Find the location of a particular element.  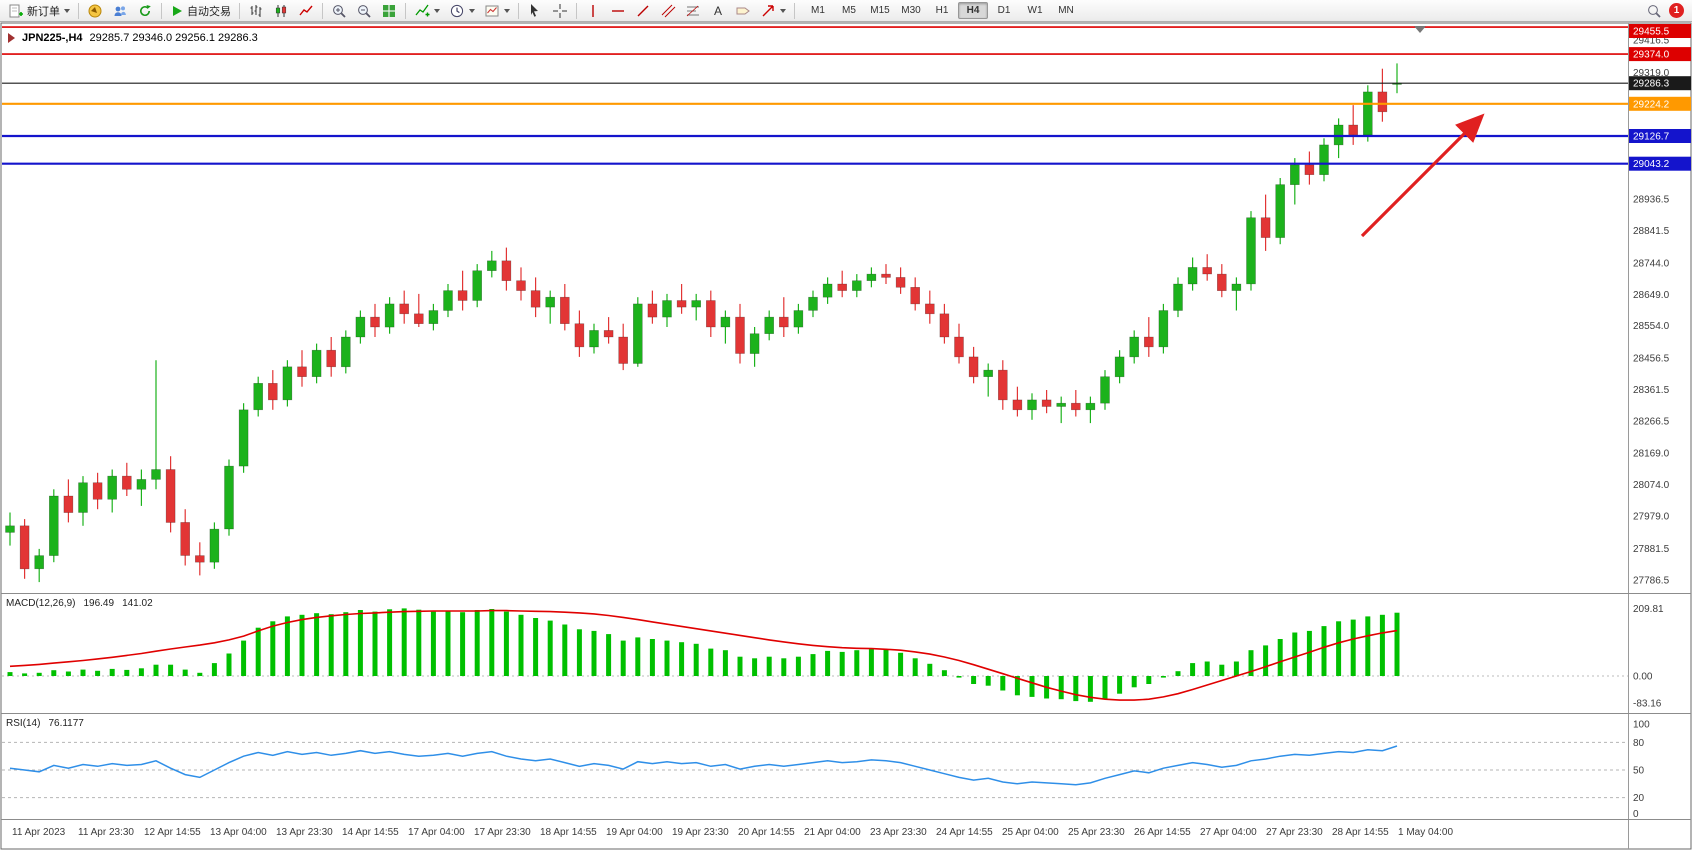

tf-h4-button: H4 is located at coordinates (973, 10).